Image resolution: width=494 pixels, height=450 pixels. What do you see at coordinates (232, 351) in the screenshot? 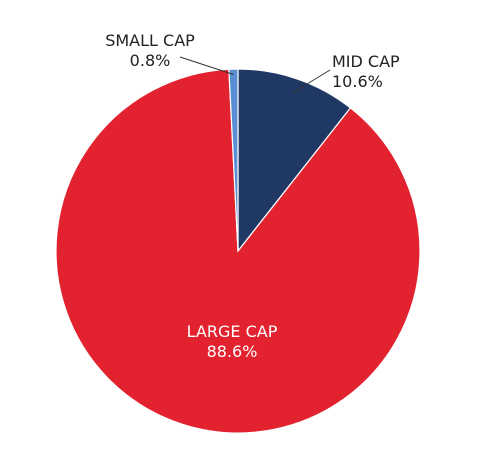
I see `slice-value-large-cap: 88.6%` at bounding box center [232, 351].